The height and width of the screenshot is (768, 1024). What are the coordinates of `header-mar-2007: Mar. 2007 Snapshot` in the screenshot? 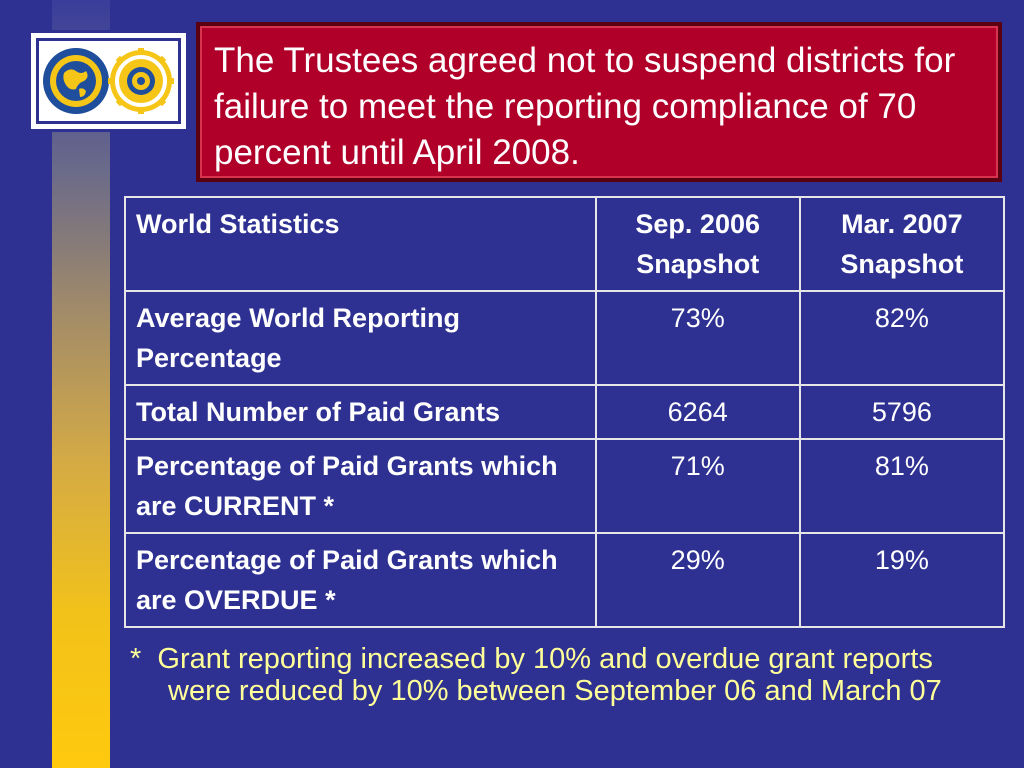 It's located at (902, 244).